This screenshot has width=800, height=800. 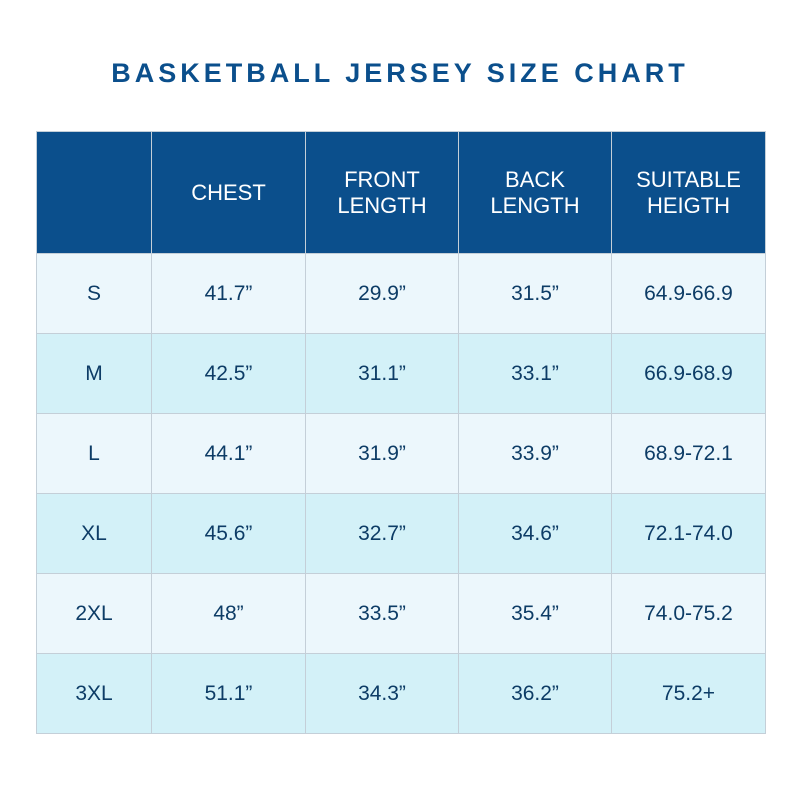 What do you see at coordinates (382, 373) in the screenshot?
I see `value-cell: 31.1”` at bounding box center [382, 373].